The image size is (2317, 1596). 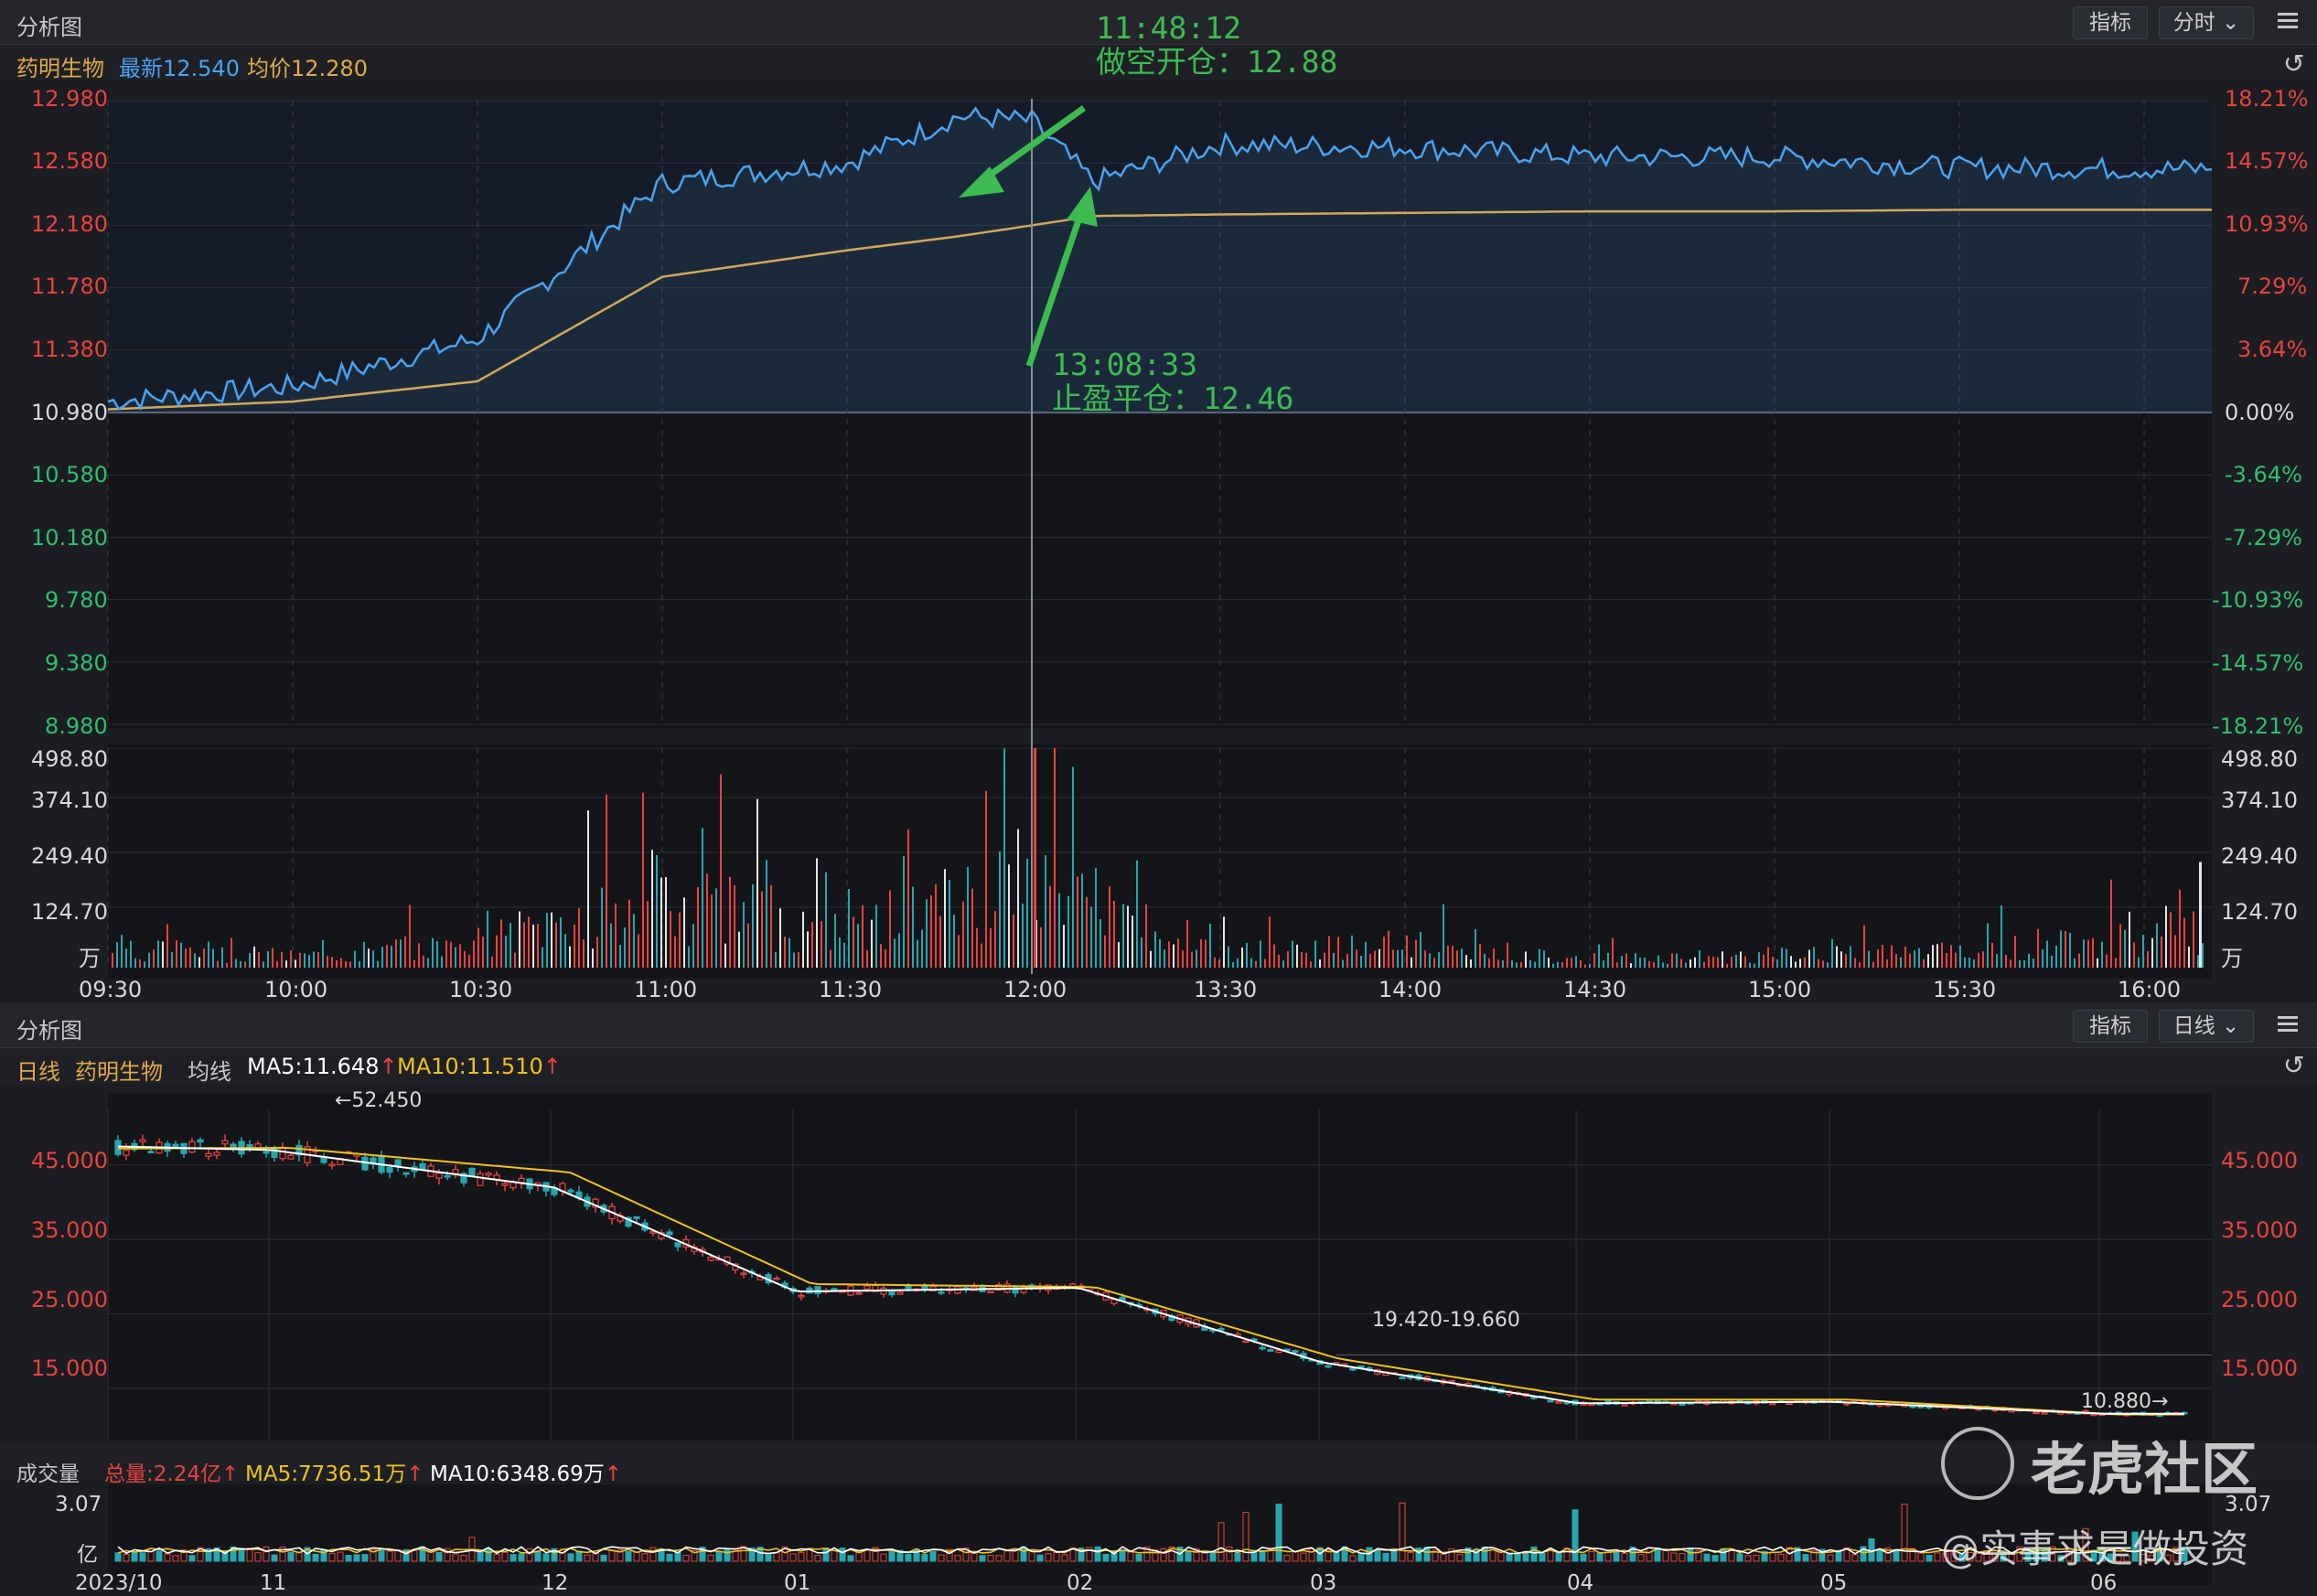 I want to click on price-tick: 11.780, so click(x=69, y=286).